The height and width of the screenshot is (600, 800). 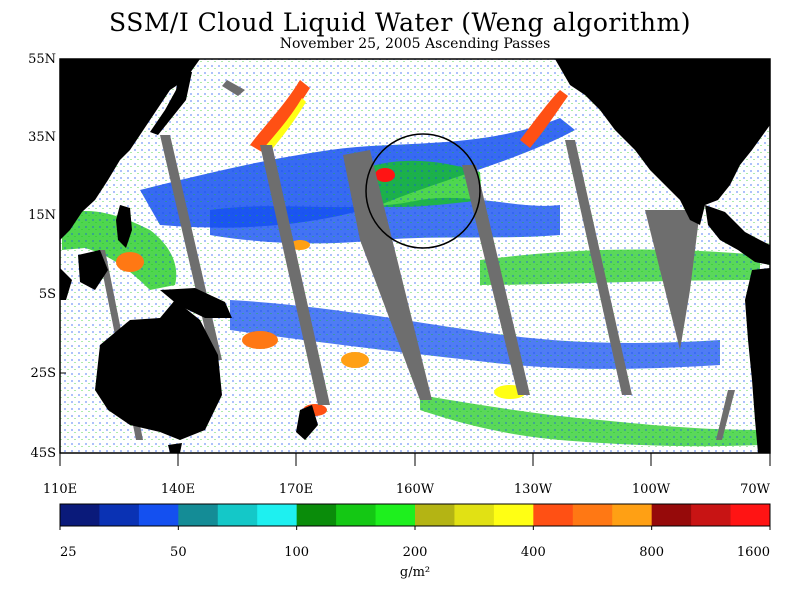 What do you see at coordinates (175, 448) in the screenshot?
I see `land-tasmania` at bounding box center [175, 448].